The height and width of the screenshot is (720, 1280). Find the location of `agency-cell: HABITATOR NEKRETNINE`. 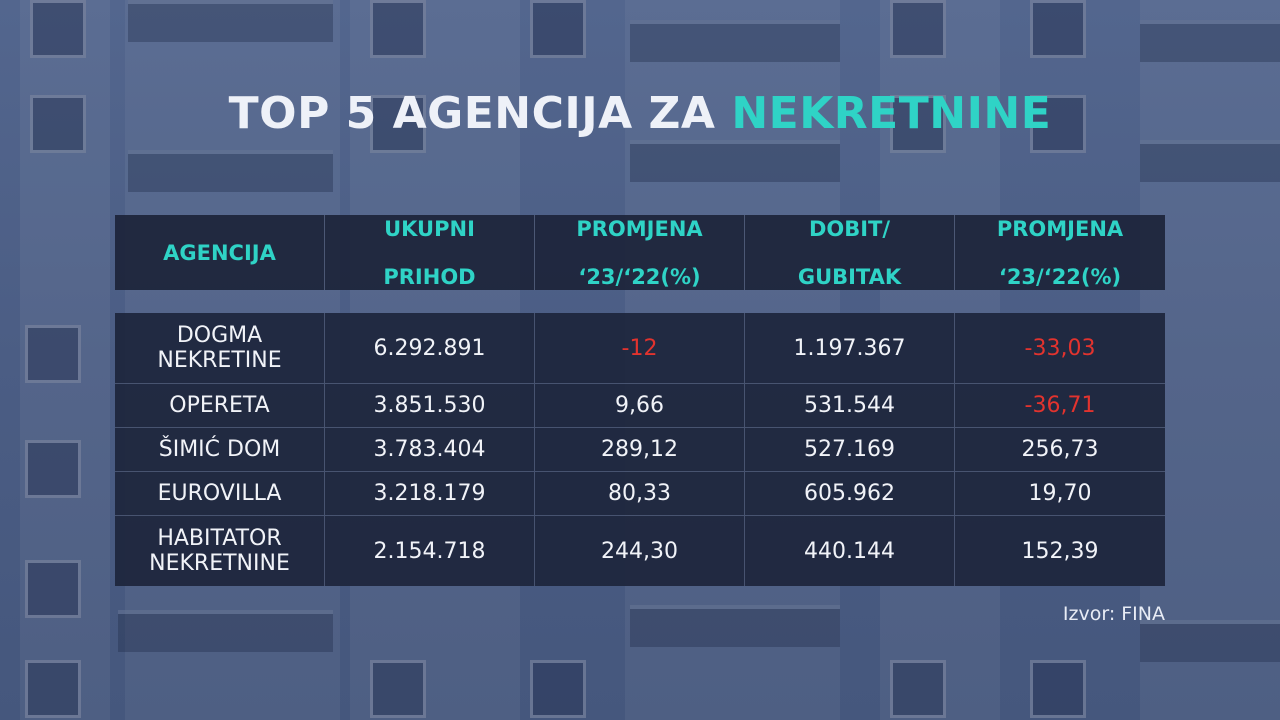

agency-cell: HABITATOR NEKRETNINE is located at coordinates (220, 551).